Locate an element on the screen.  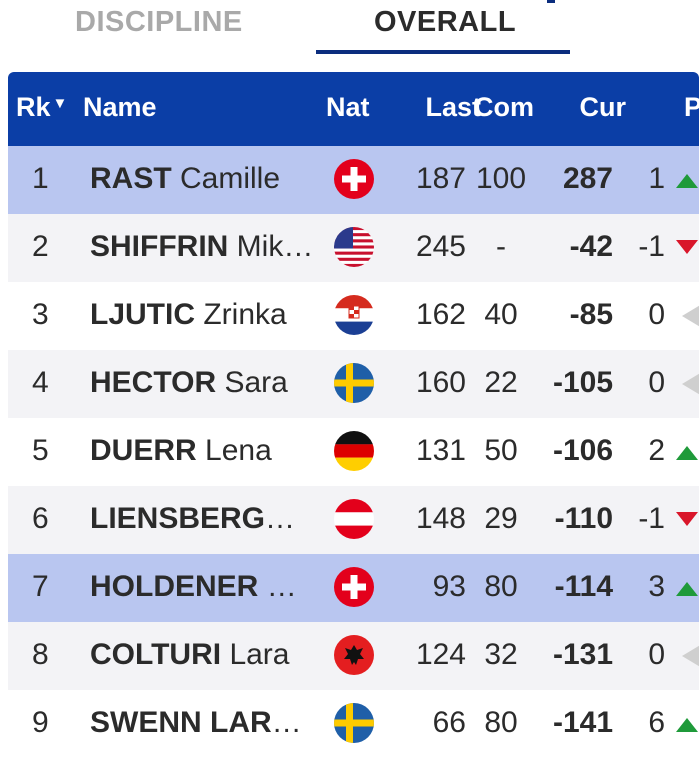
table-row: 6 LIENSBERGE… 148 29 -110 -1 is located at coordinates (353, 520).